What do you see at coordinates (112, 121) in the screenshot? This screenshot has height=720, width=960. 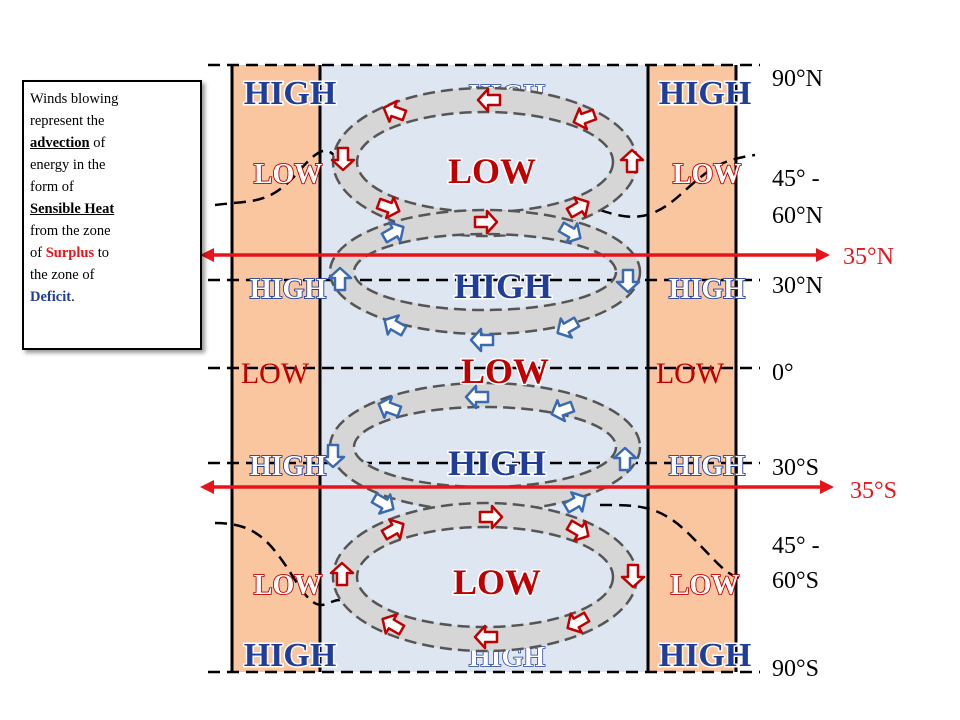 I see `note-line: represent the` at bounding box center [112, 121].